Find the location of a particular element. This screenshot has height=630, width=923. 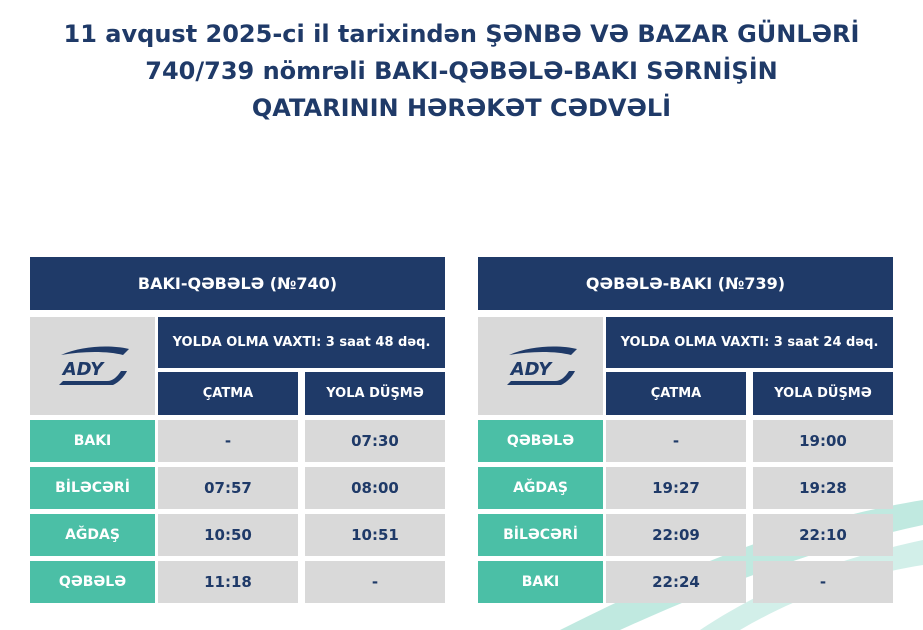

travel-time: YOLDA OLMA VAXTI: 3 saat 48 dəq. is located at coordinates (301, 342).